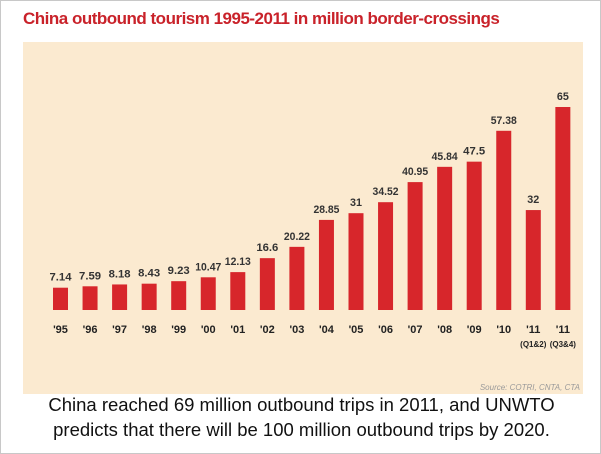 The width and height of the screenshot is (601, 454). I want to click on x-tick-label: '02, so click(267, 330).